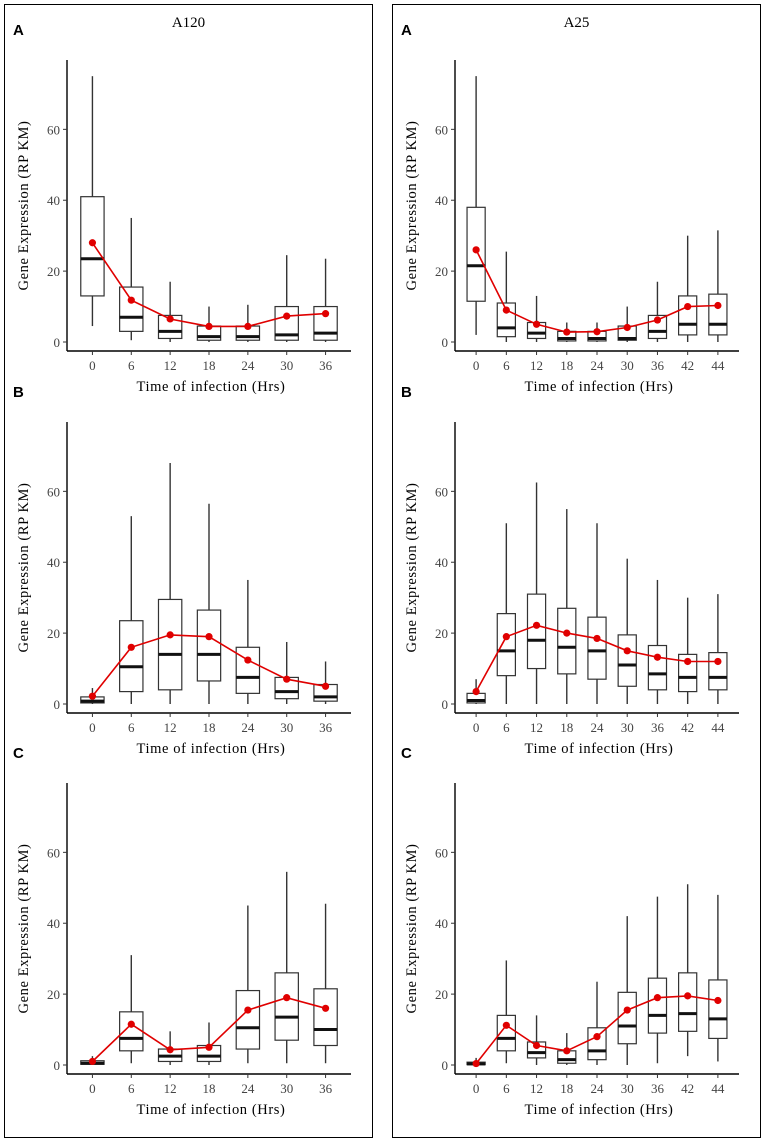 This screenshot has width=766, height=1143. Describe the element at coordinates (406, 753) in the screenshot. I see `panel-letter: C` at that location.